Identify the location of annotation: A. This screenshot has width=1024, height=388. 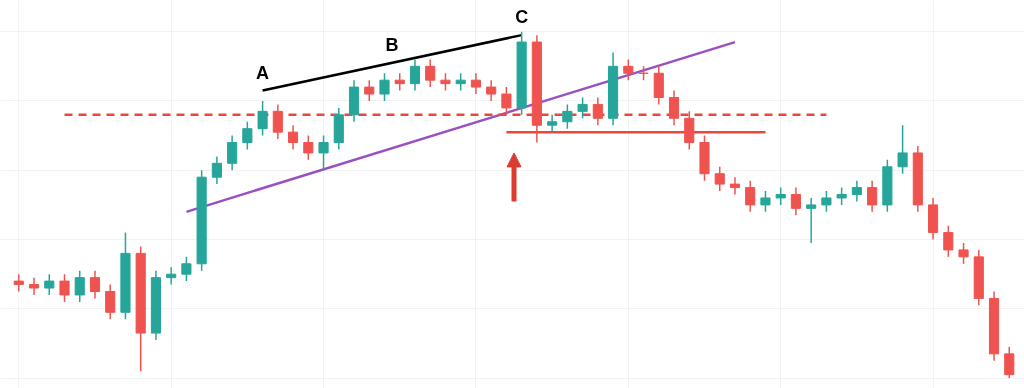
(263, 72).